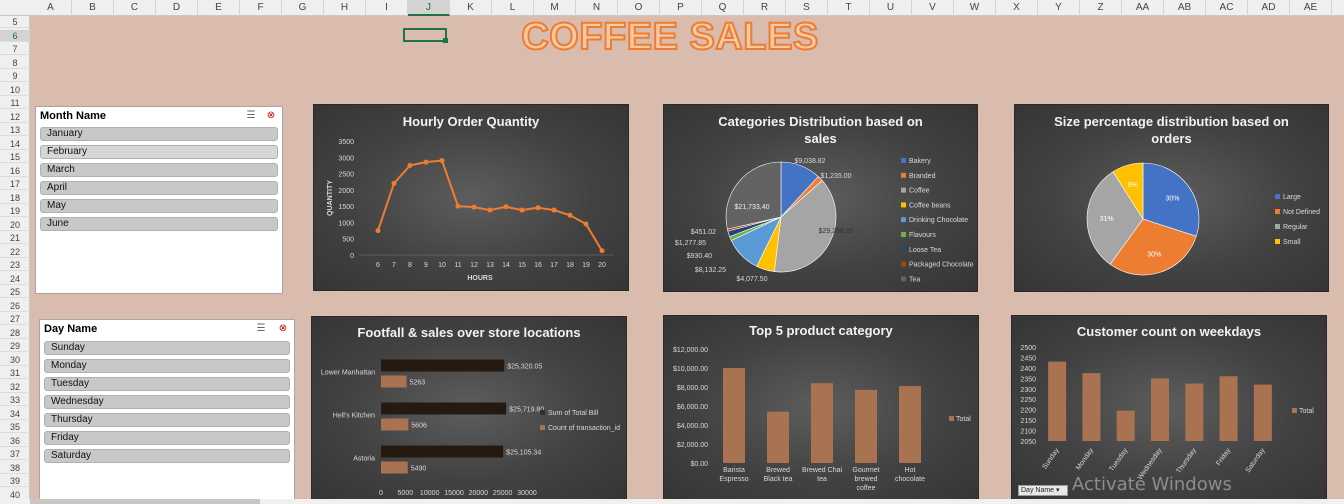 The width and height of the screenshot is (1344, 504). What do you see at coordinates (15, 211) in the screenshot?
I see `row-header: 19` at bounding box center [15, 211].